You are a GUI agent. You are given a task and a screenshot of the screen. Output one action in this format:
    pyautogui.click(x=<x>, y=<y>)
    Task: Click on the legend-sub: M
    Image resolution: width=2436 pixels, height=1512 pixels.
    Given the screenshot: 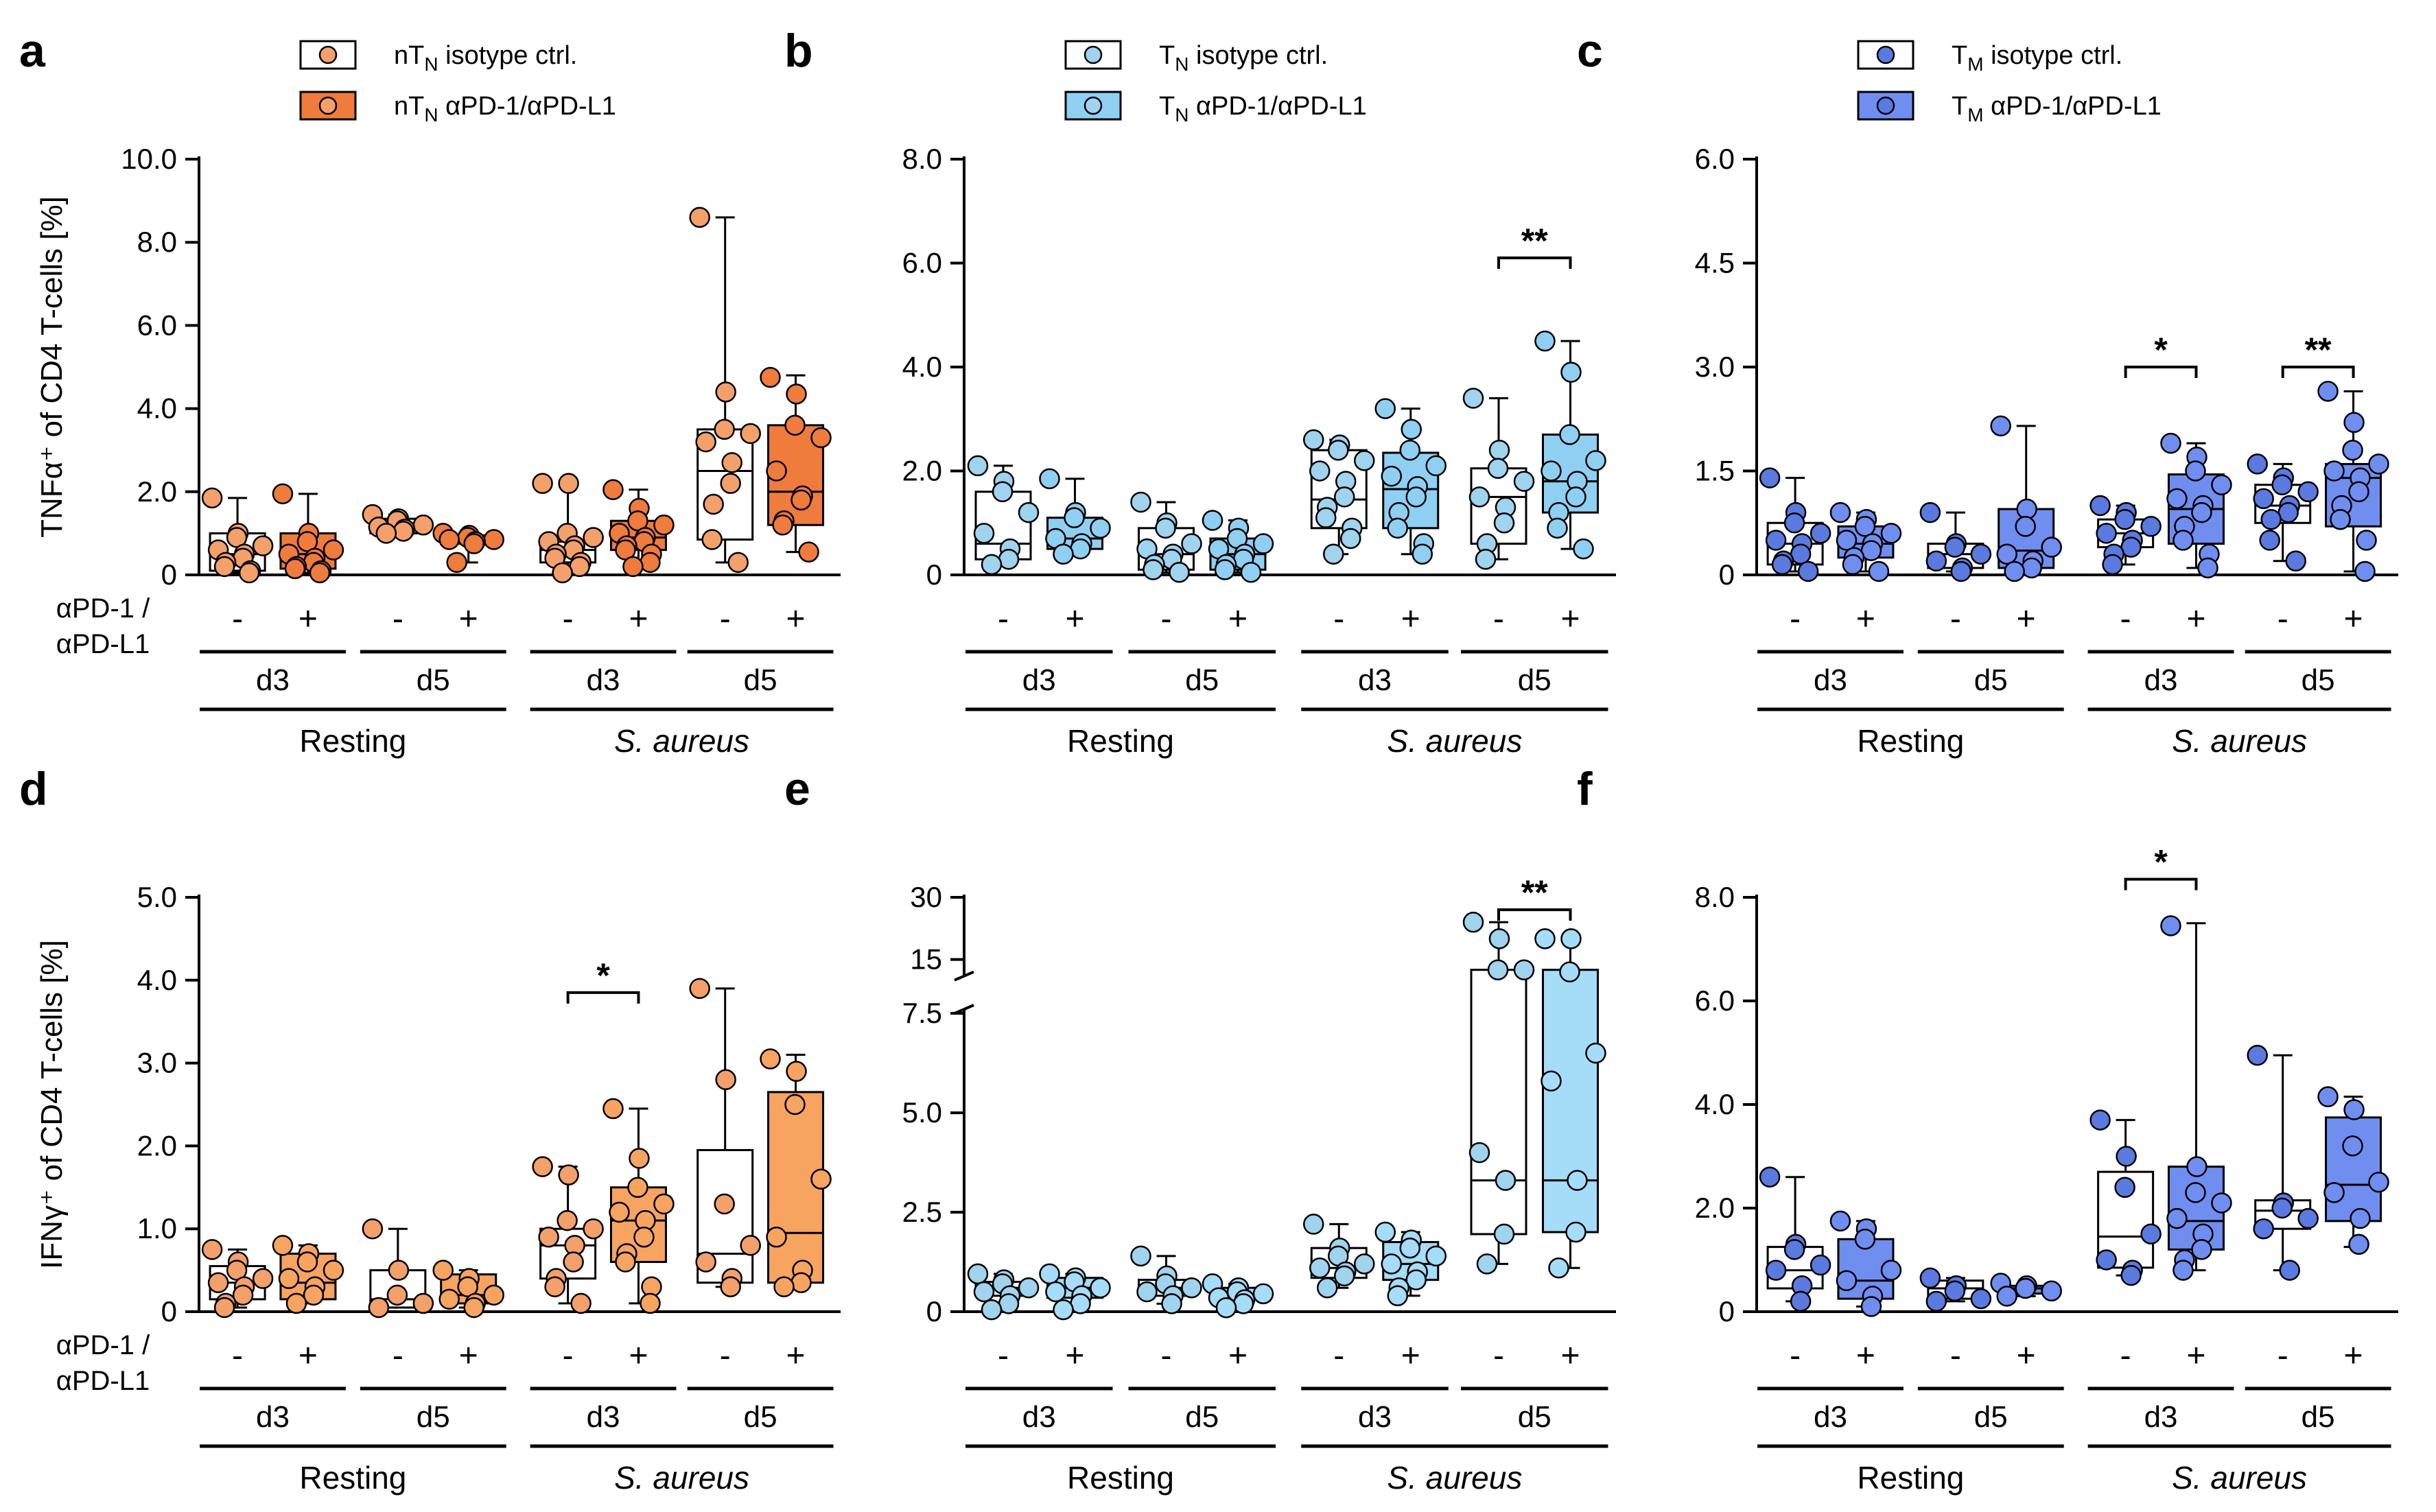 What is the action you would take?
    pyautogui.click(x=1975, y=64)
    